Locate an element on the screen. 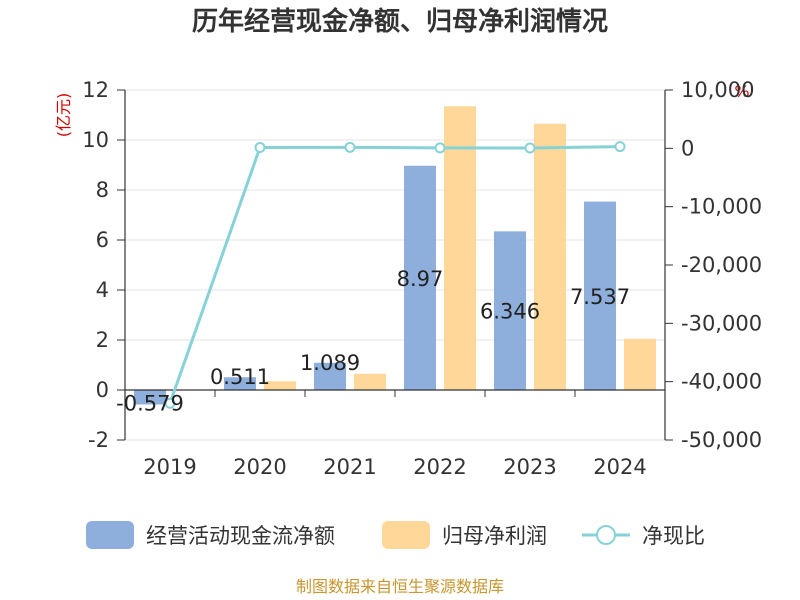  x-tick-label: 2019 is located at coordinates (169, 467).